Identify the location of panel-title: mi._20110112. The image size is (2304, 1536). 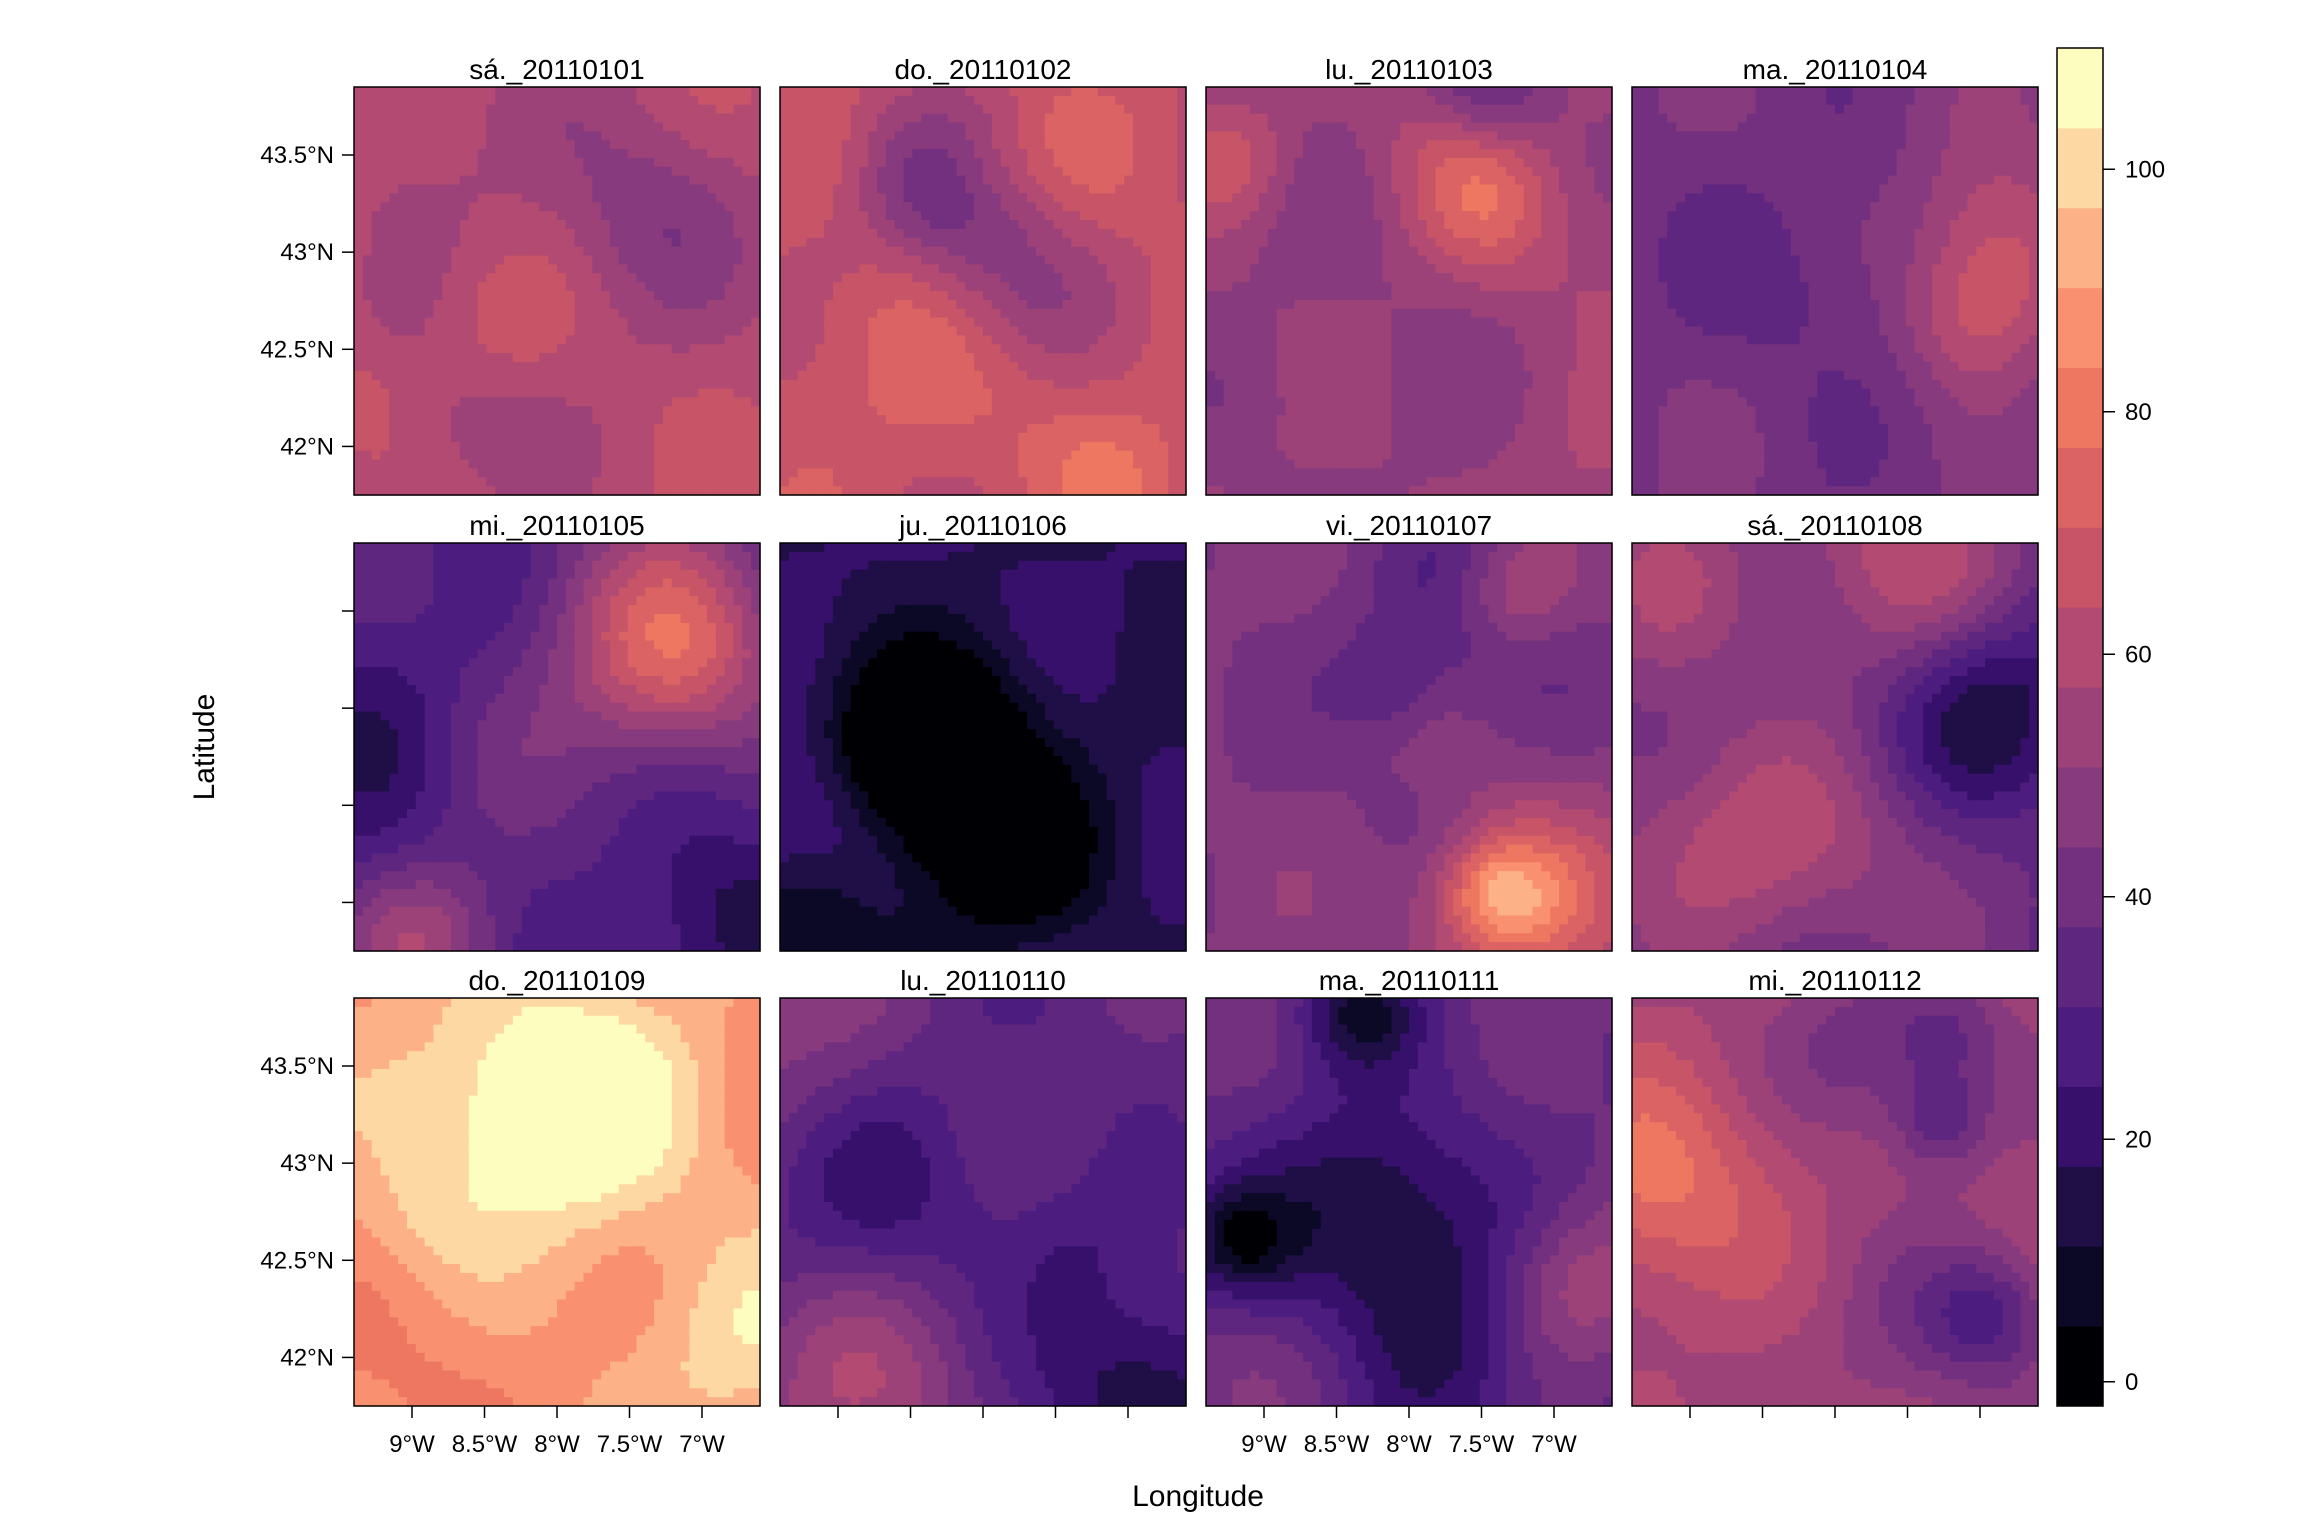
(1834, 980).